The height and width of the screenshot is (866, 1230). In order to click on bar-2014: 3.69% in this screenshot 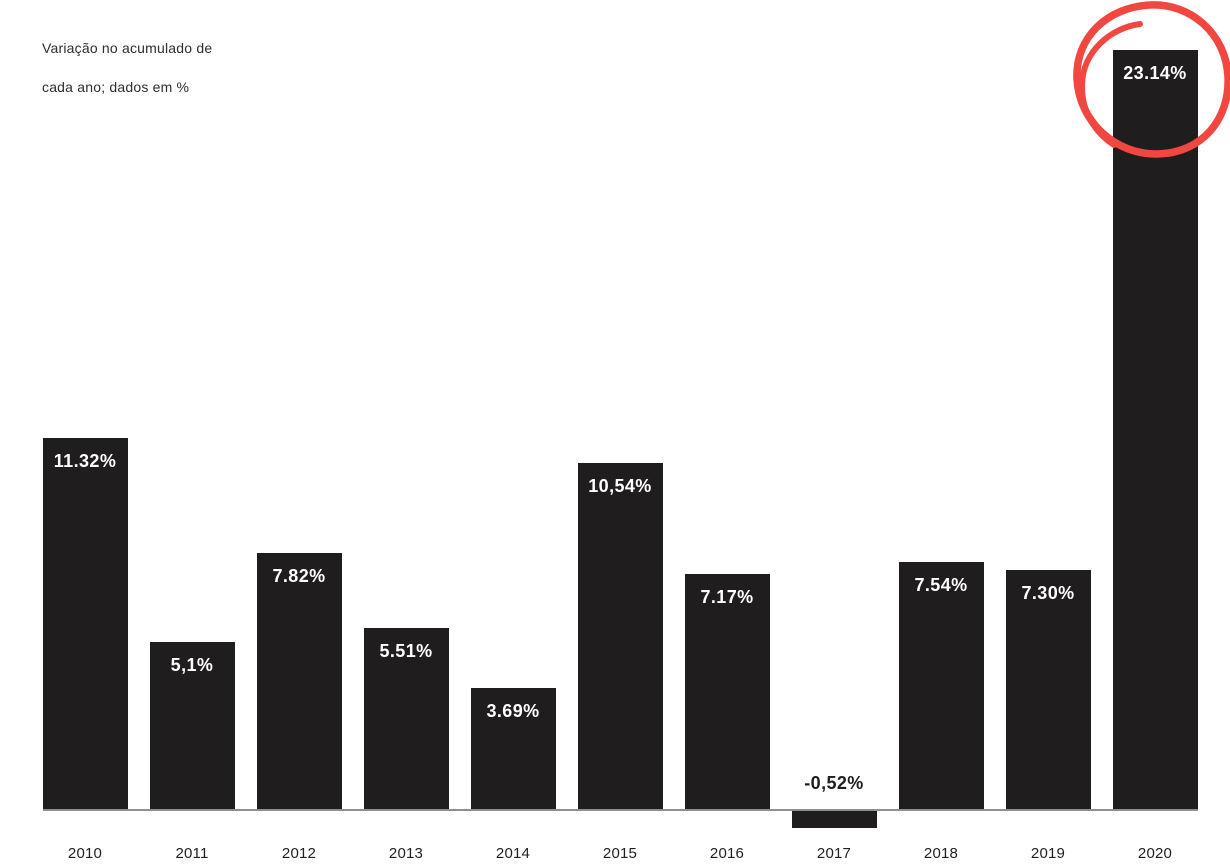, I will do `click(513, 748)`.